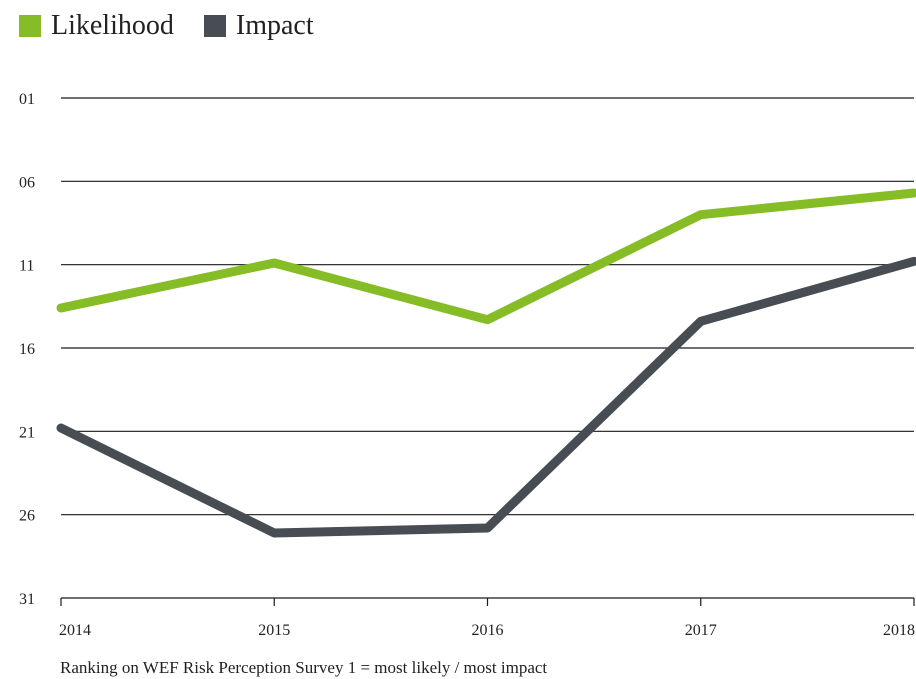  Describe the element at coordinates (274, 25) in the screenshot. I see `legend-label-impact: Impact` at that location.